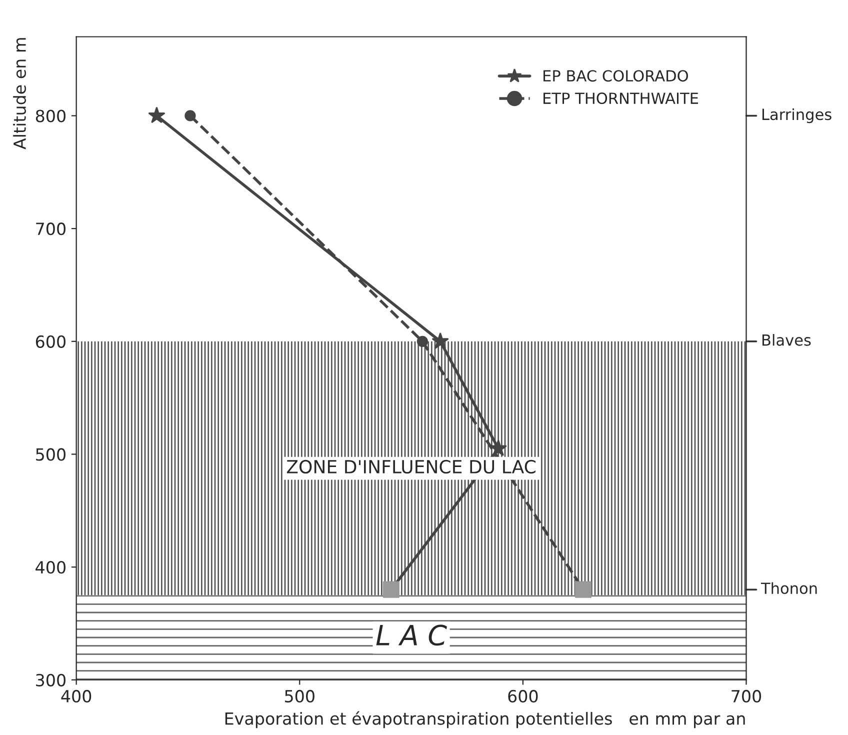 This screenshot has height=735, width=848. I want to click on x-tick-label: 400, so click(76, 696).